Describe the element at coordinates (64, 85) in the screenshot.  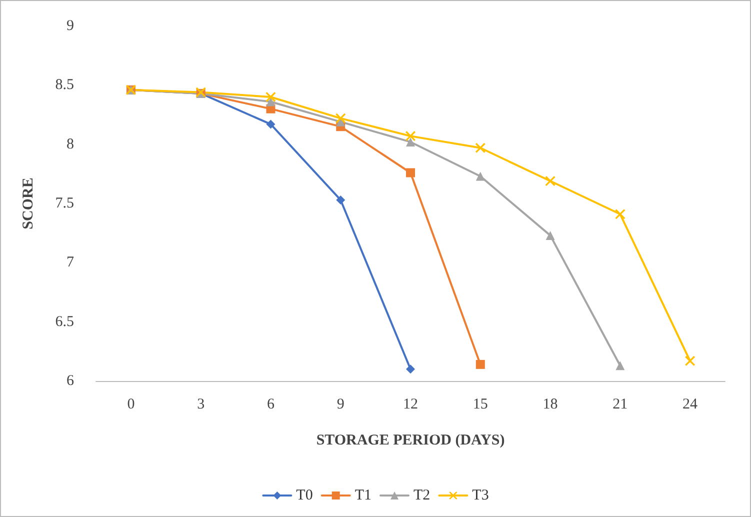
I see `y-tick-label: 8.5` at that location.